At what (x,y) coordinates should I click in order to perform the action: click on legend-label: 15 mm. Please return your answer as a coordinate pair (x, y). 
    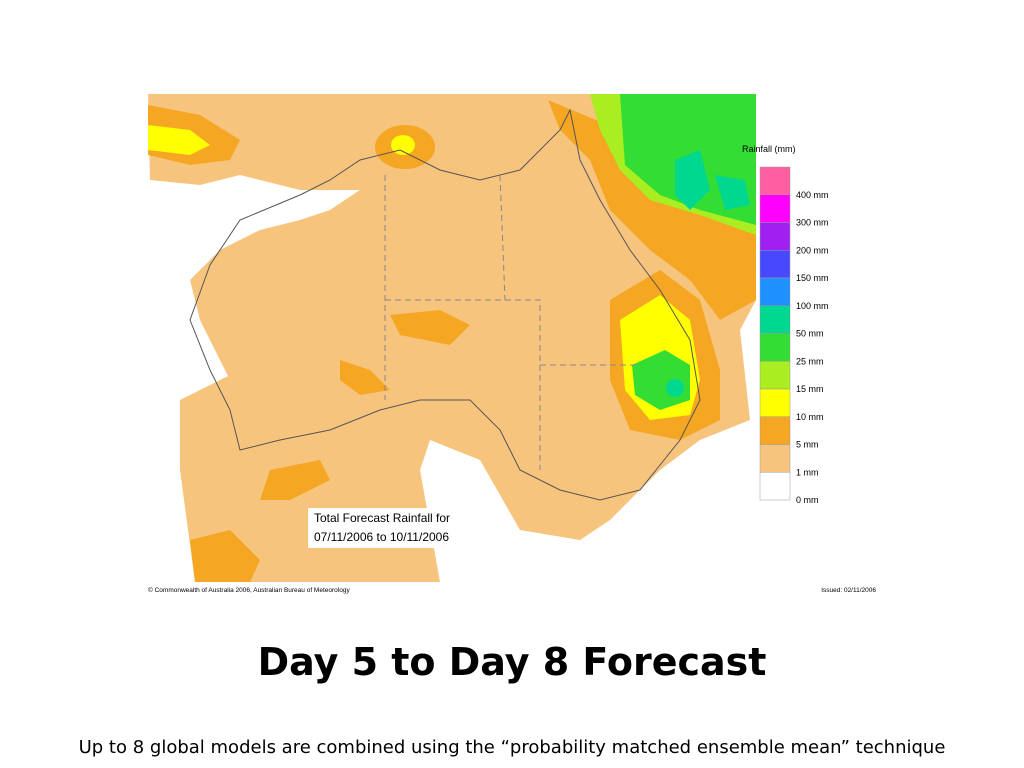
    Looking at the image, I should click on (810, 389).